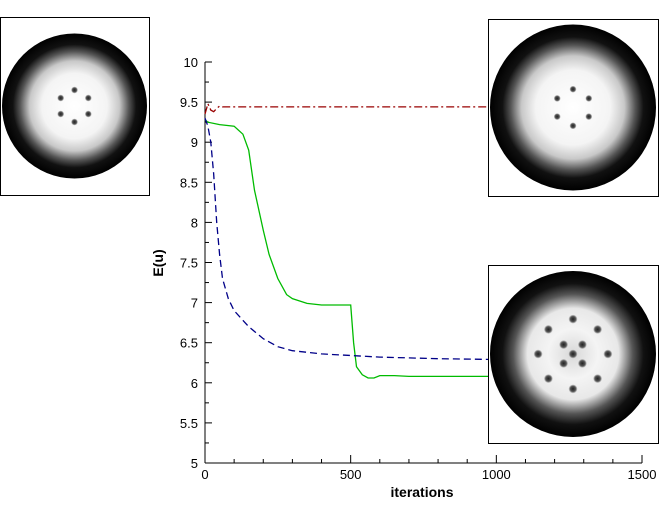 This screenshot has width=664, height=521. Describe the element at coordinates (189, 263) in the screenshot. I see `y-tick-label: 7.5` at that location.